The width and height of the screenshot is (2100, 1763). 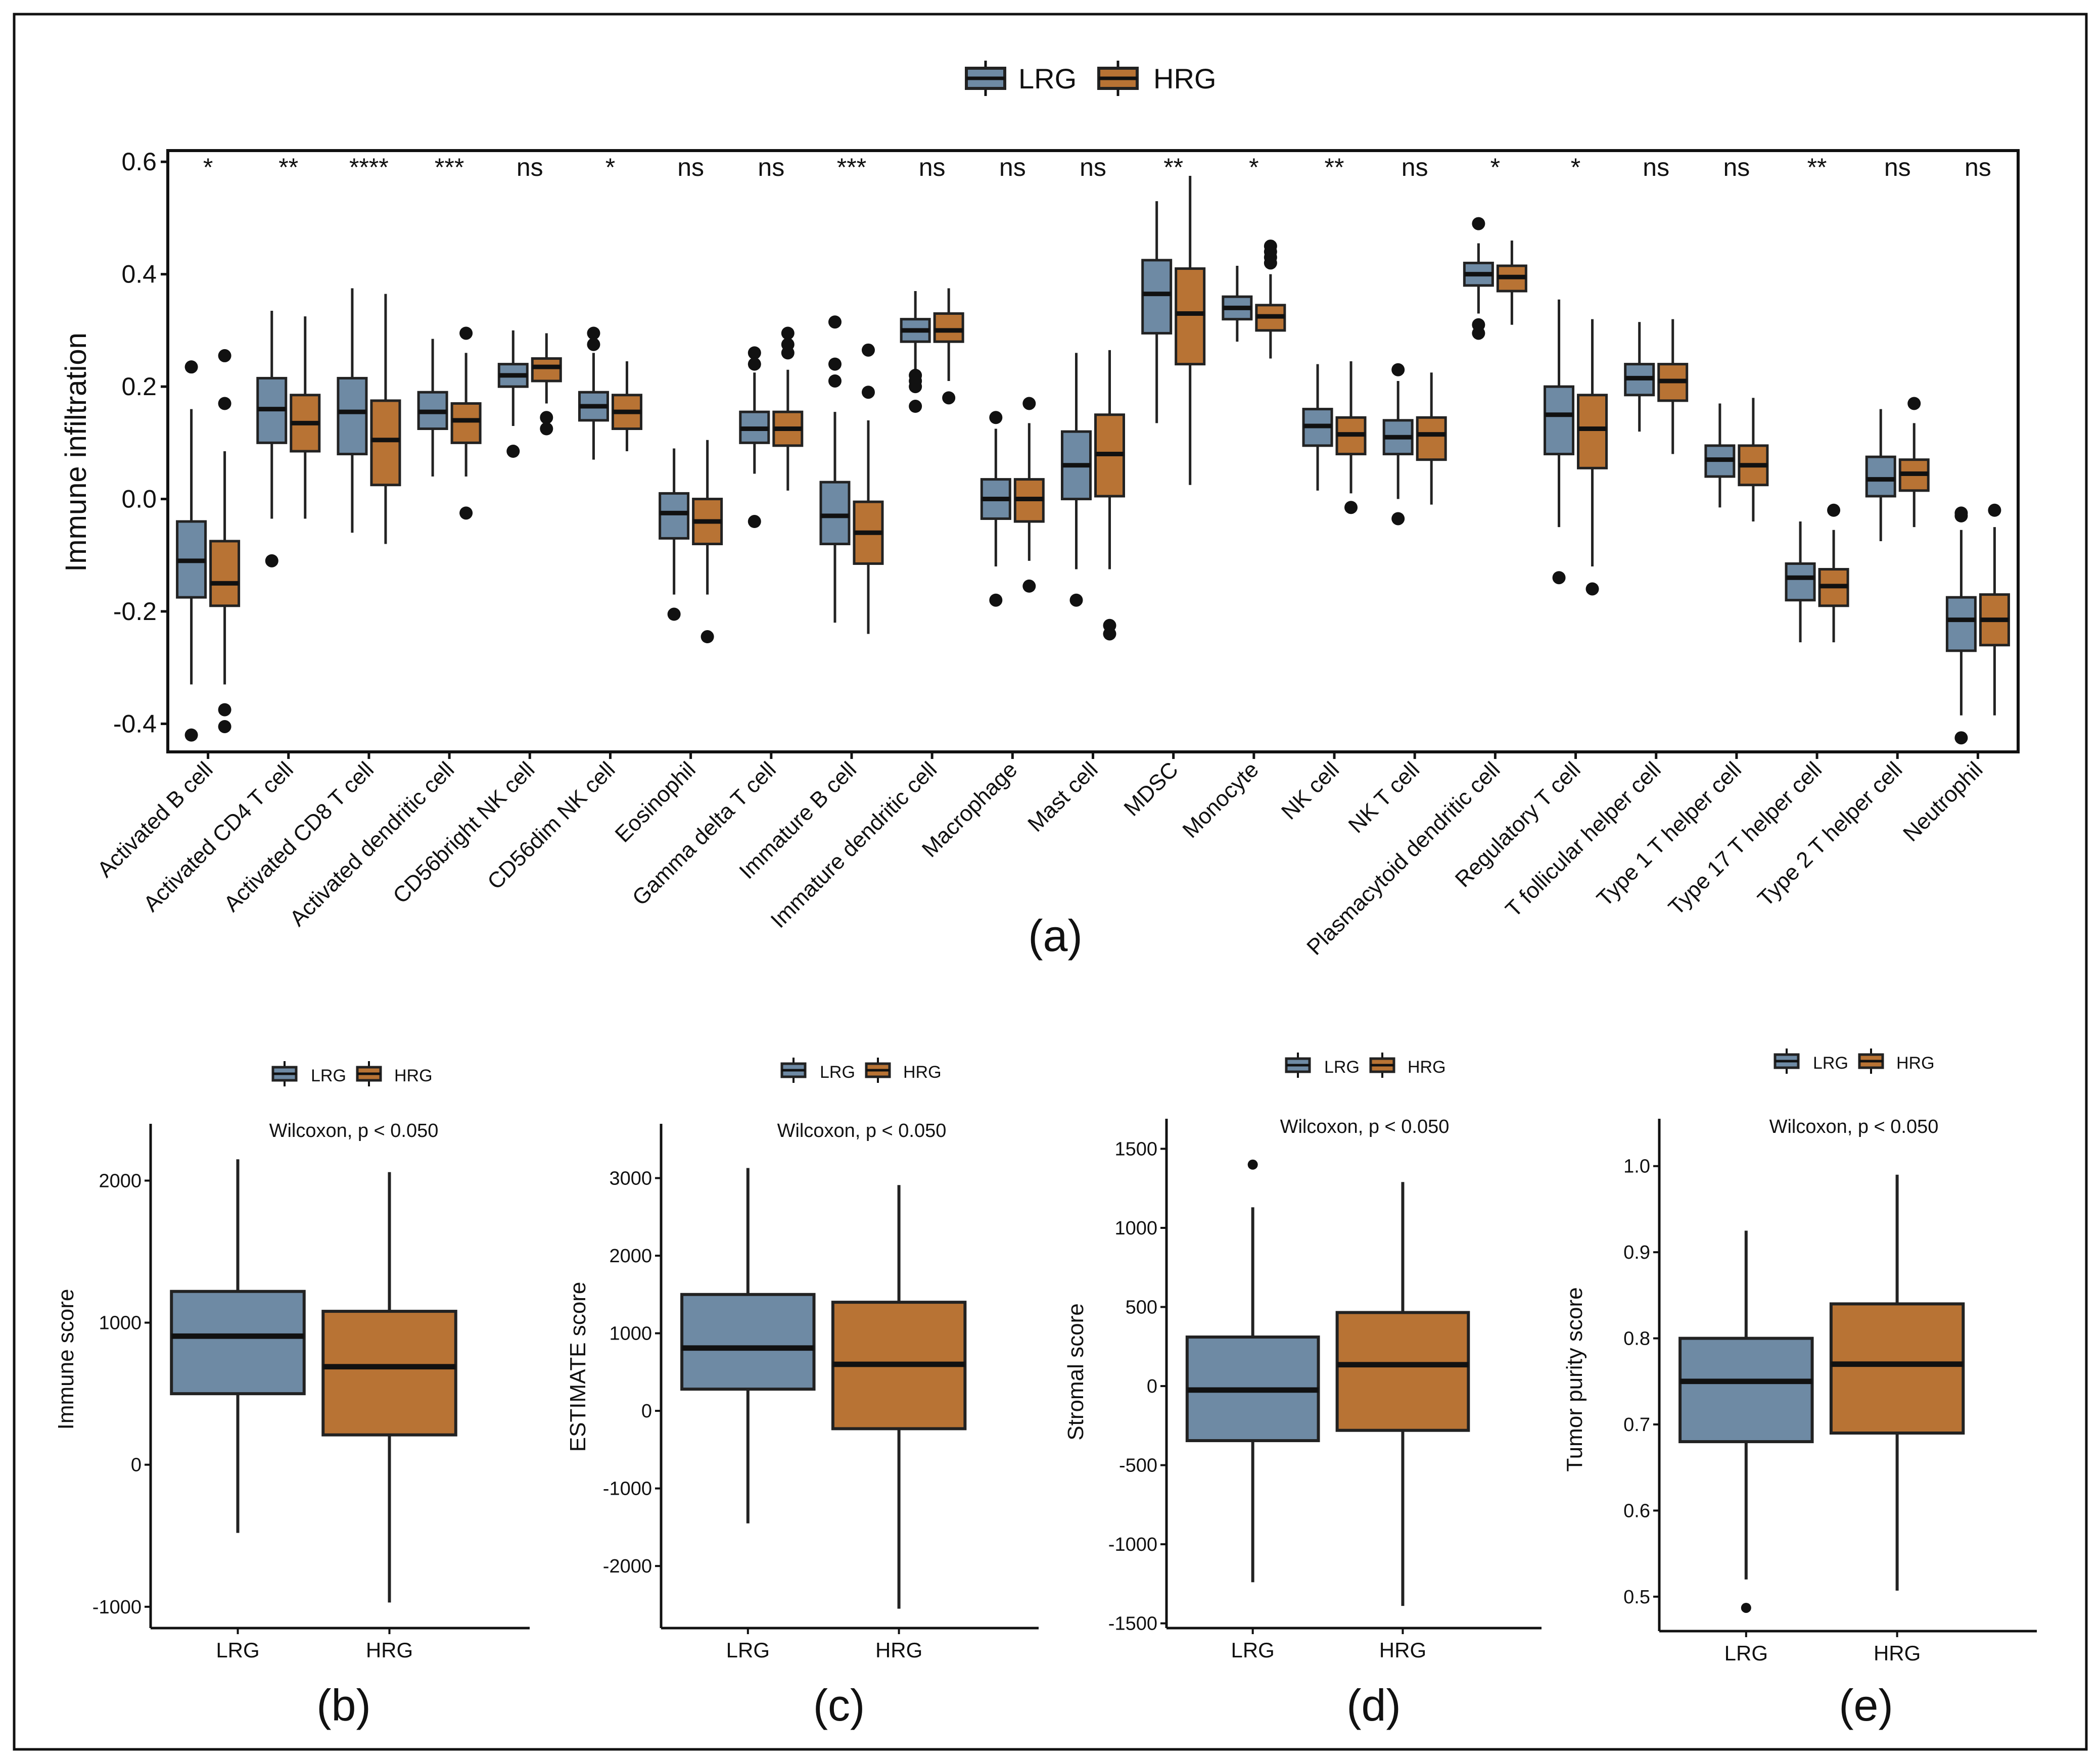 I want to click on legend-d-lrg-label: LRG, so click(x=1342, y=1067).